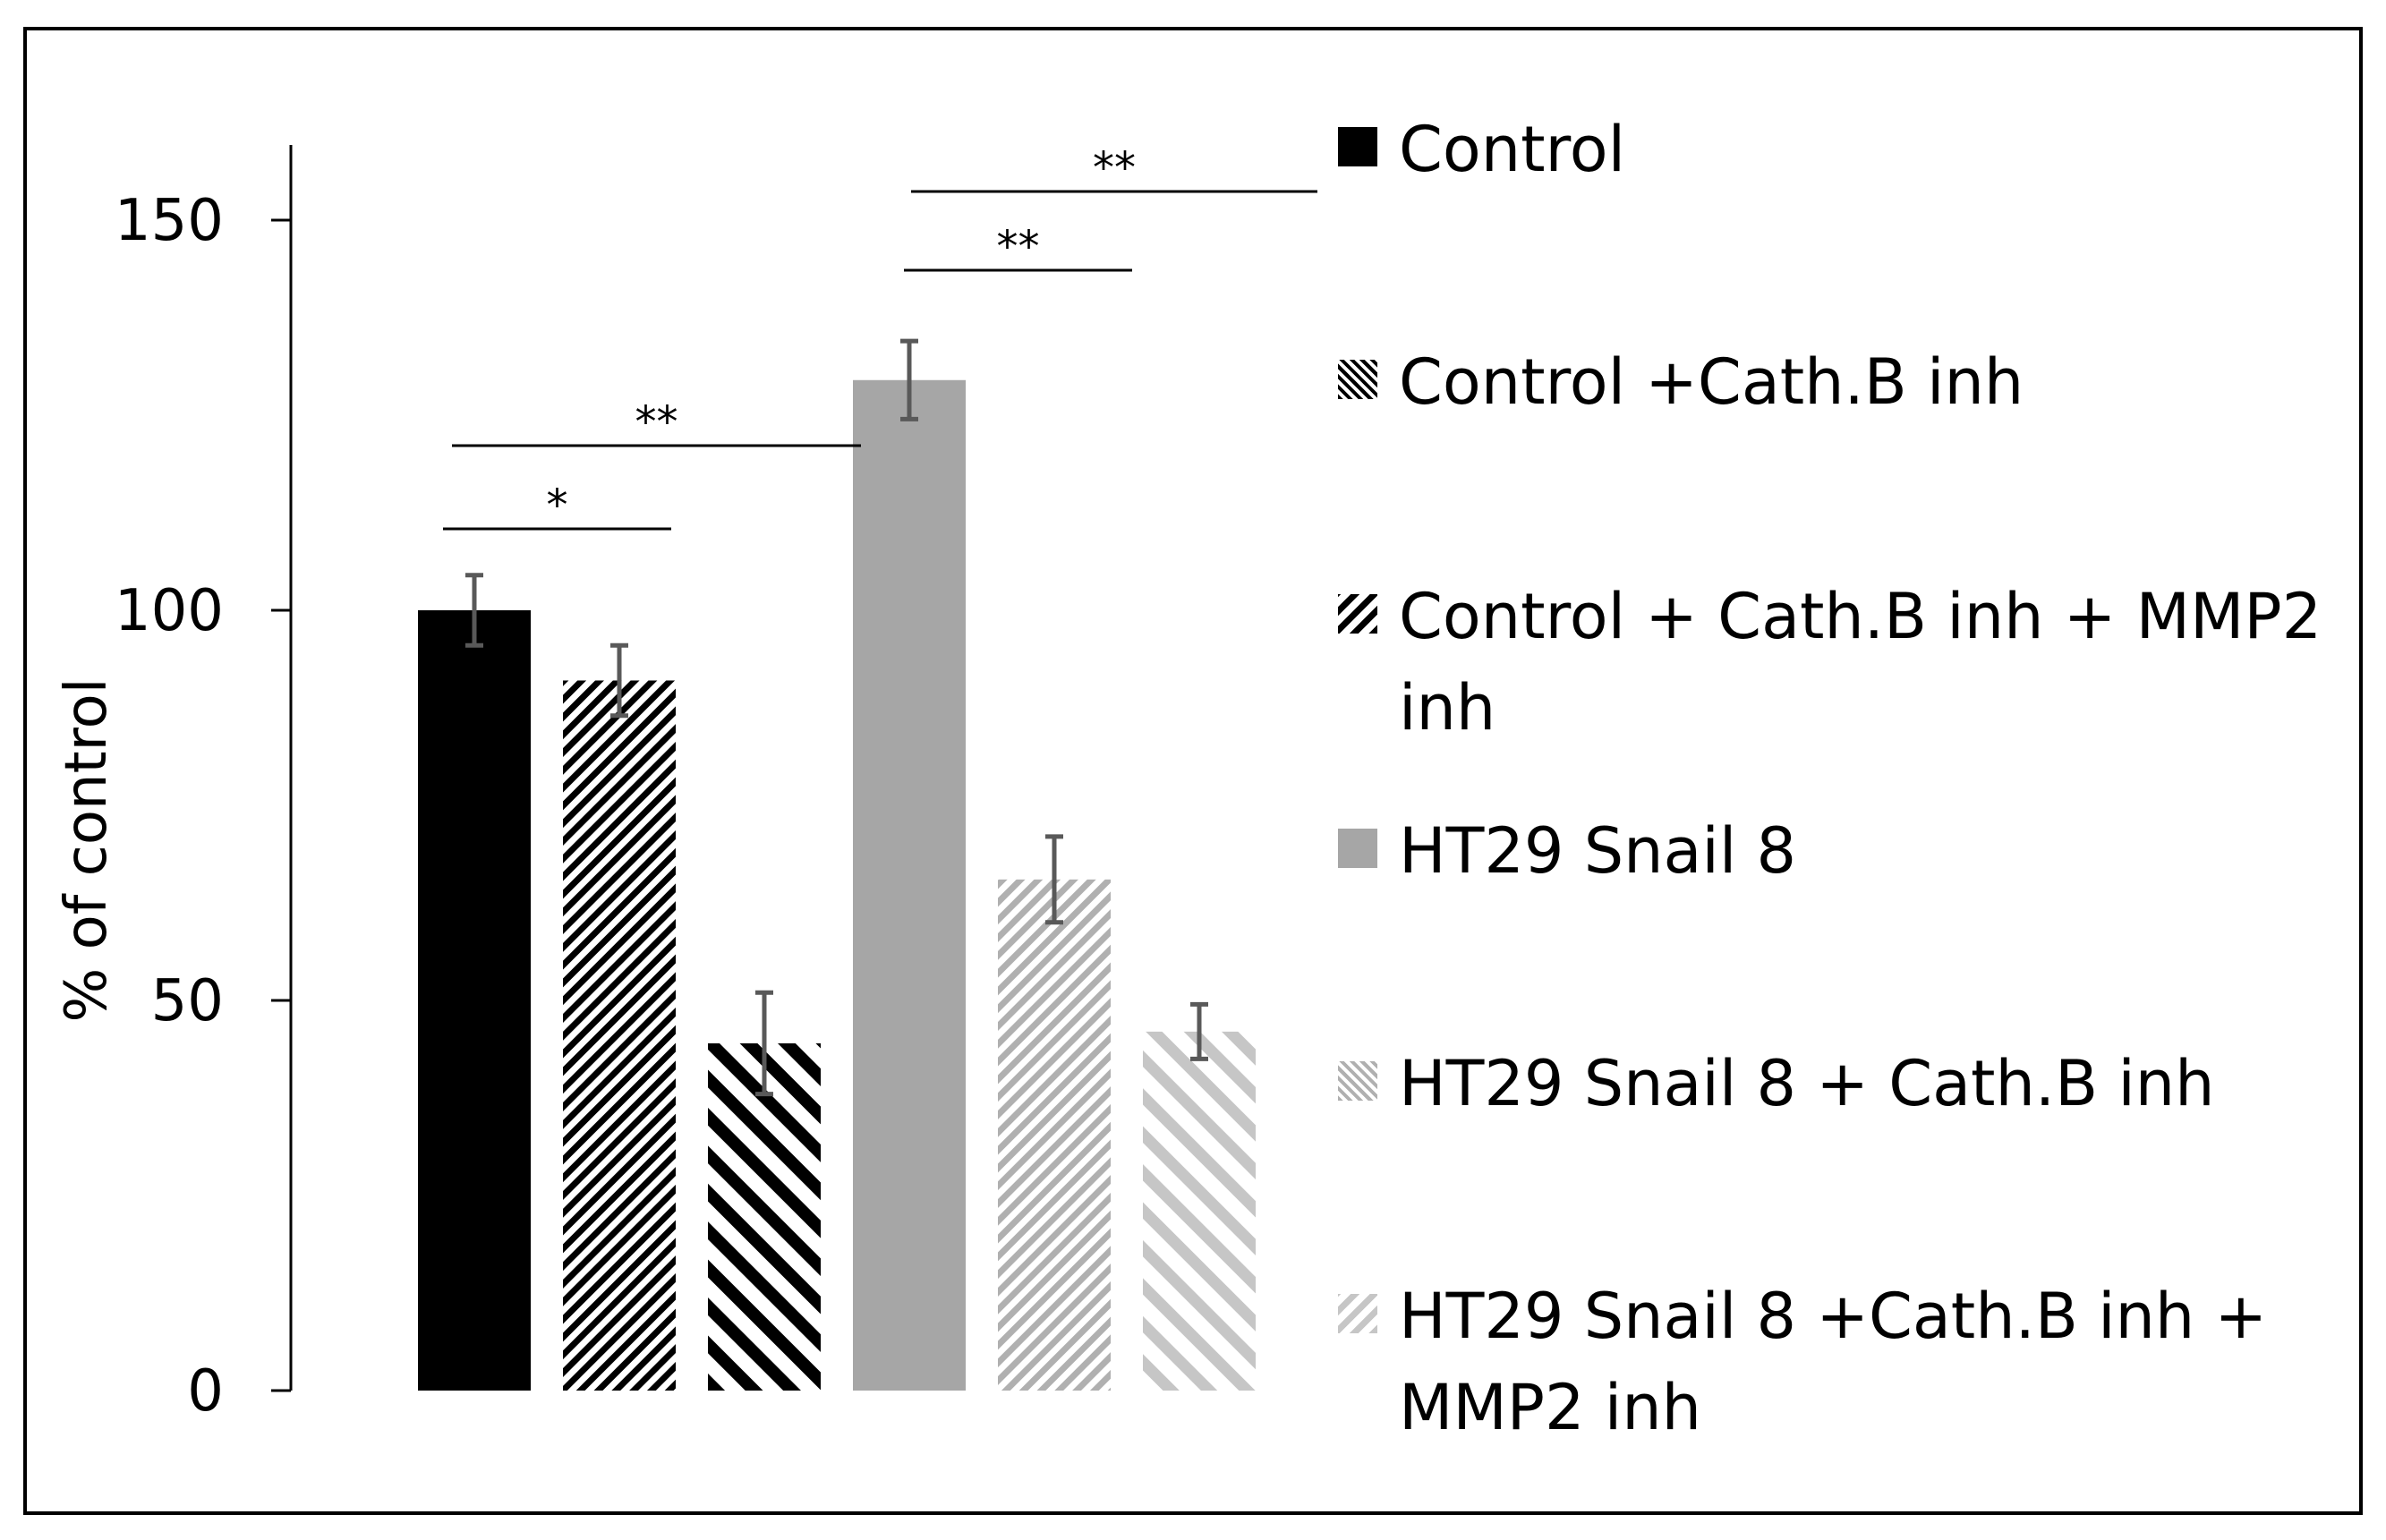 This screenshot has width=2386, height=1540. I want to click on legend-label: HT29 Snail 8 +Cath.B inh + MMP2 inh, so click(1833, 1362).